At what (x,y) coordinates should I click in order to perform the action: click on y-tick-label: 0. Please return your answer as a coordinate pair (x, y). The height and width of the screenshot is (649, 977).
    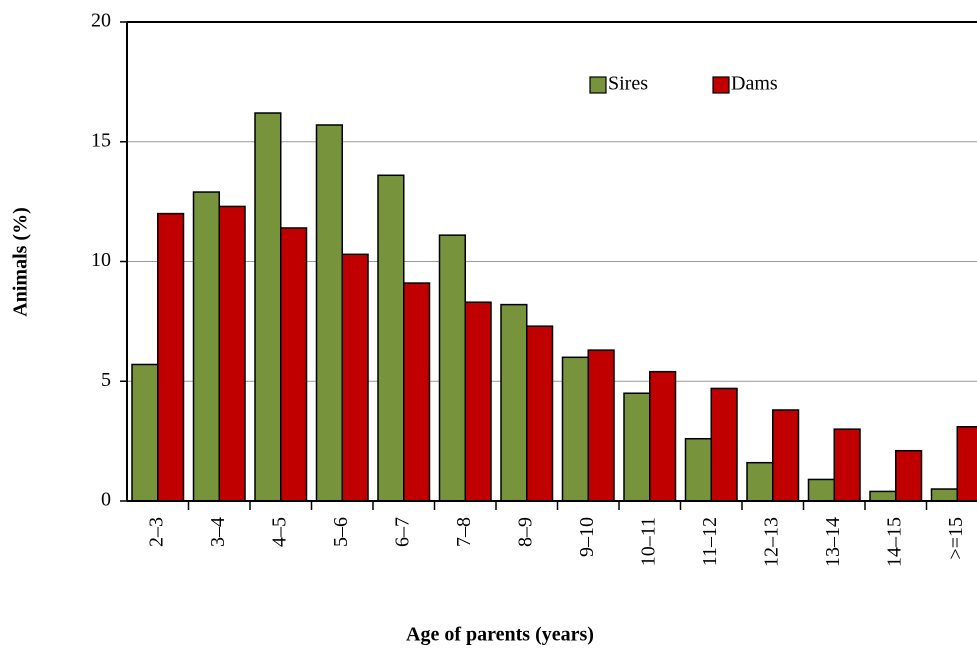
    Looking at the image, I should click on (106, 500).